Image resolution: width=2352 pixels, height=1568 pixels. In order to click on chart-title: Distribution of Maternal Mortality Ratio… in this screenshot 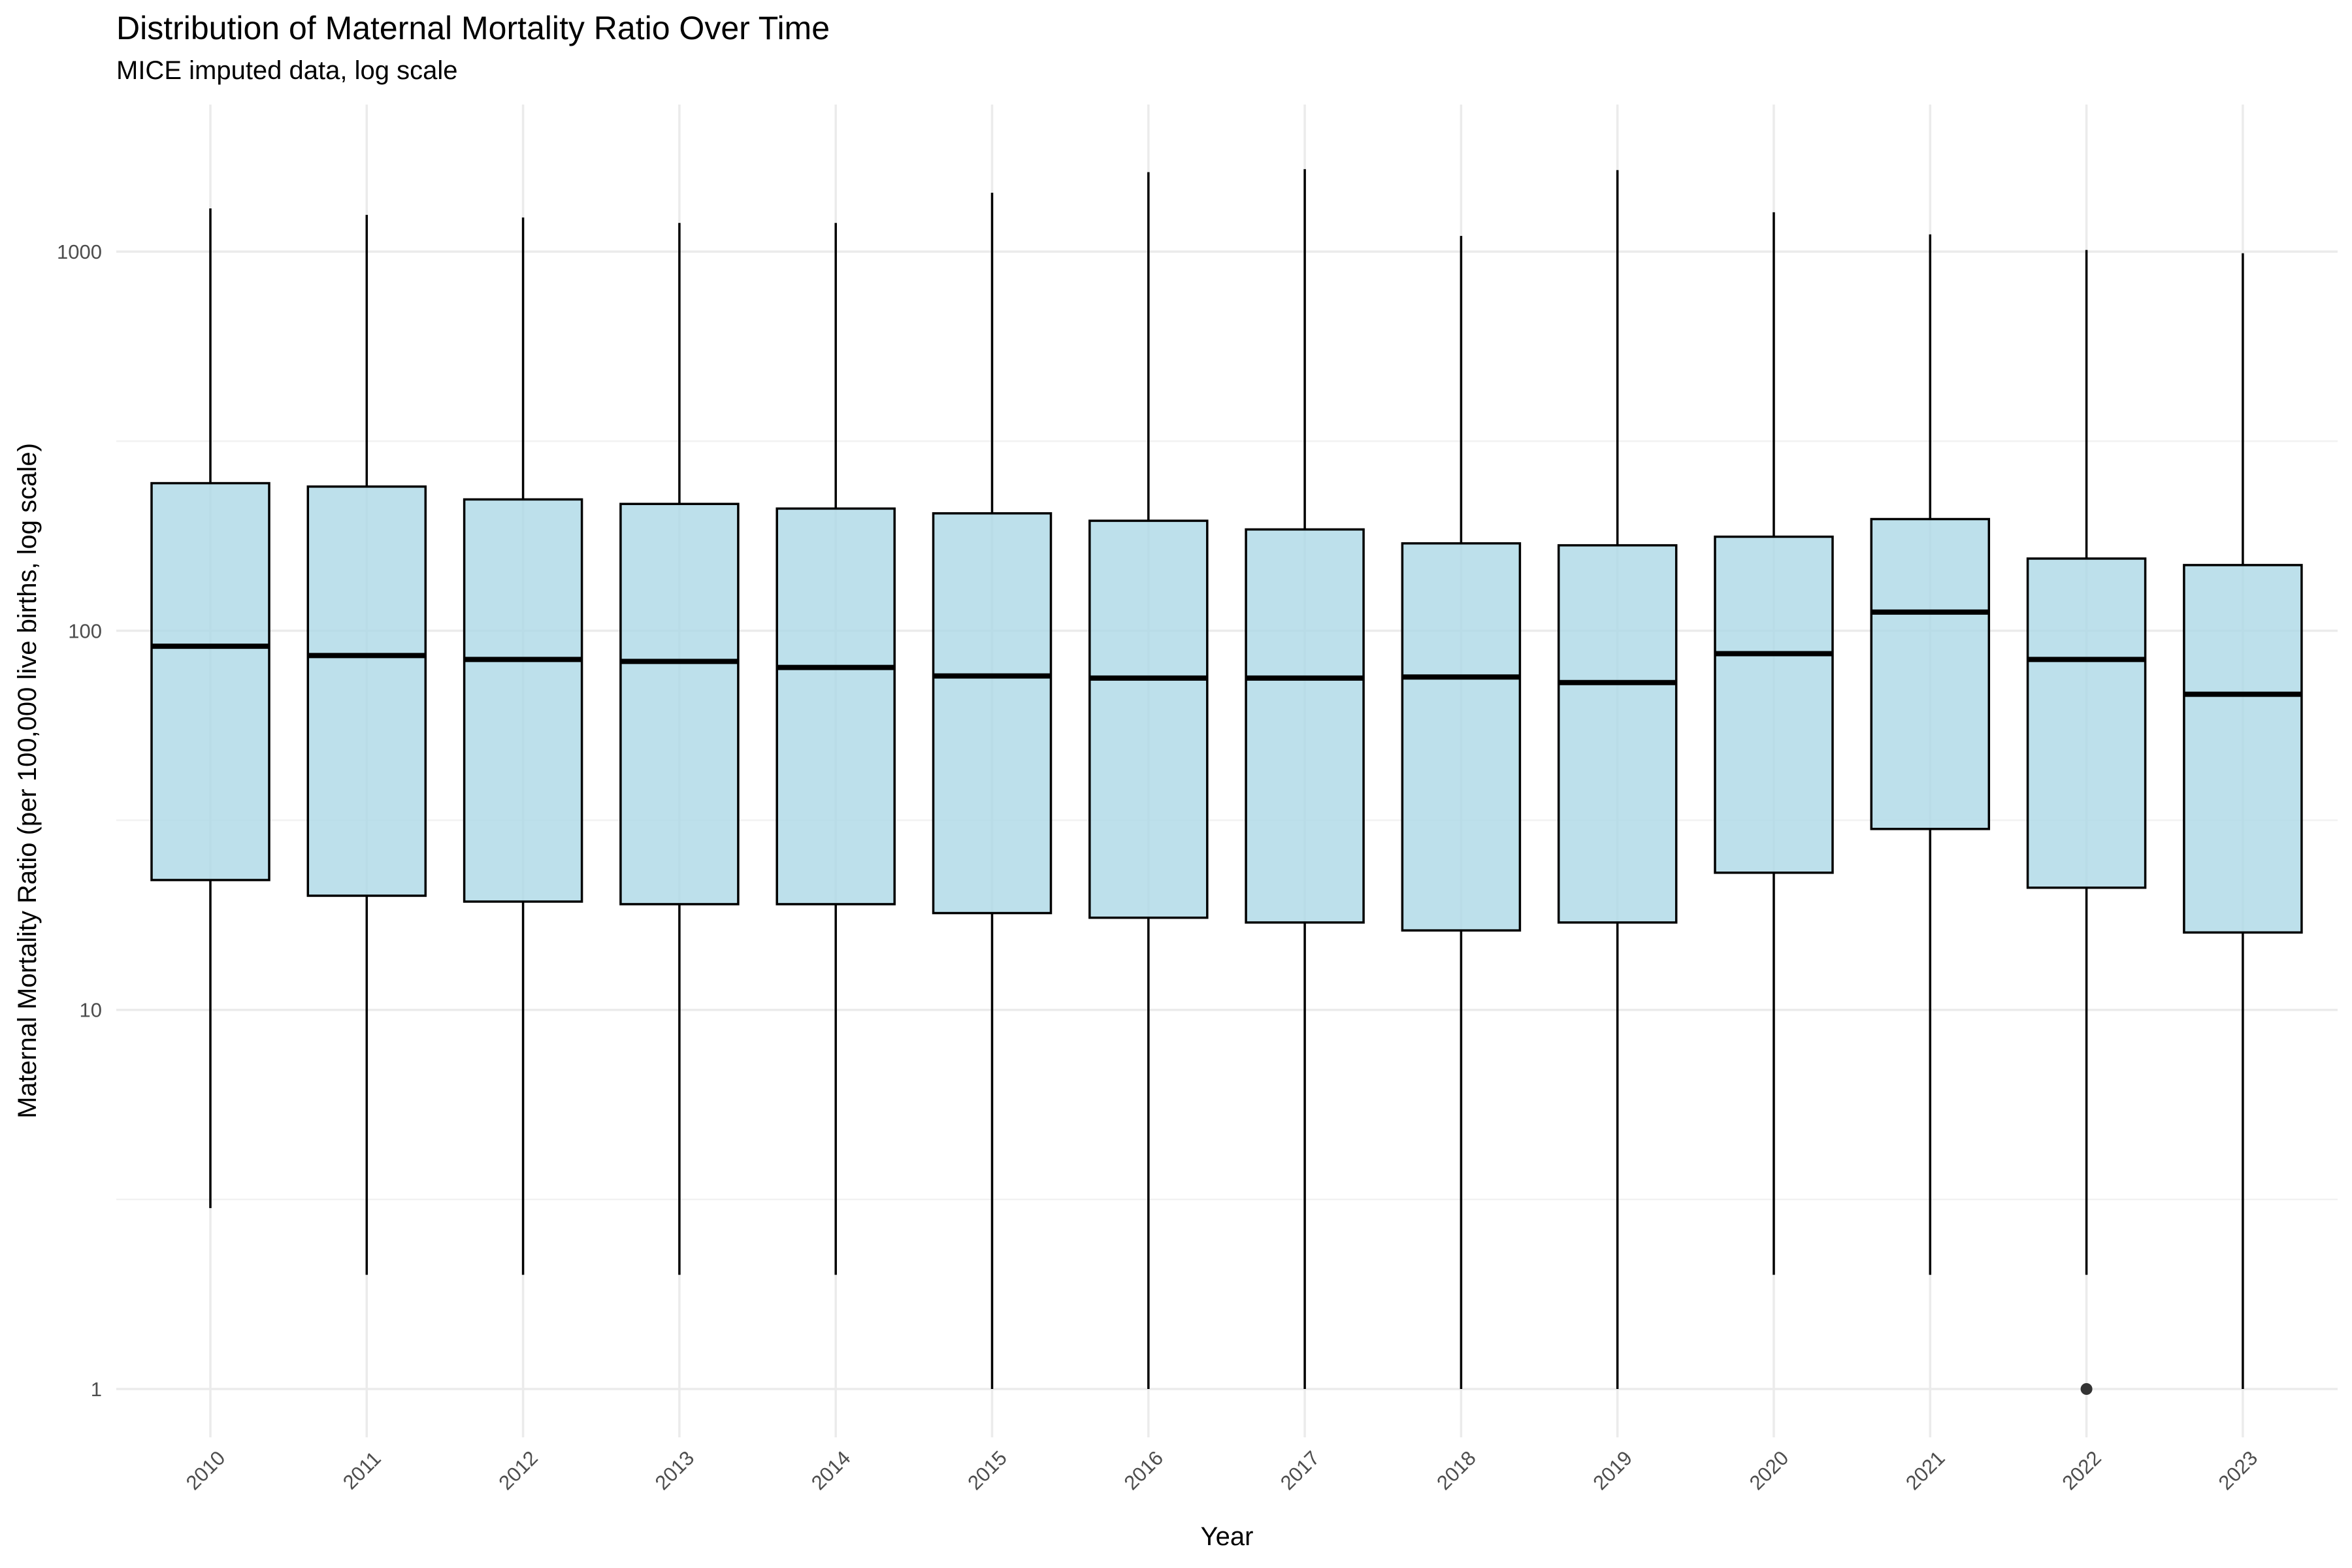, I will do `click(473, 28)`.